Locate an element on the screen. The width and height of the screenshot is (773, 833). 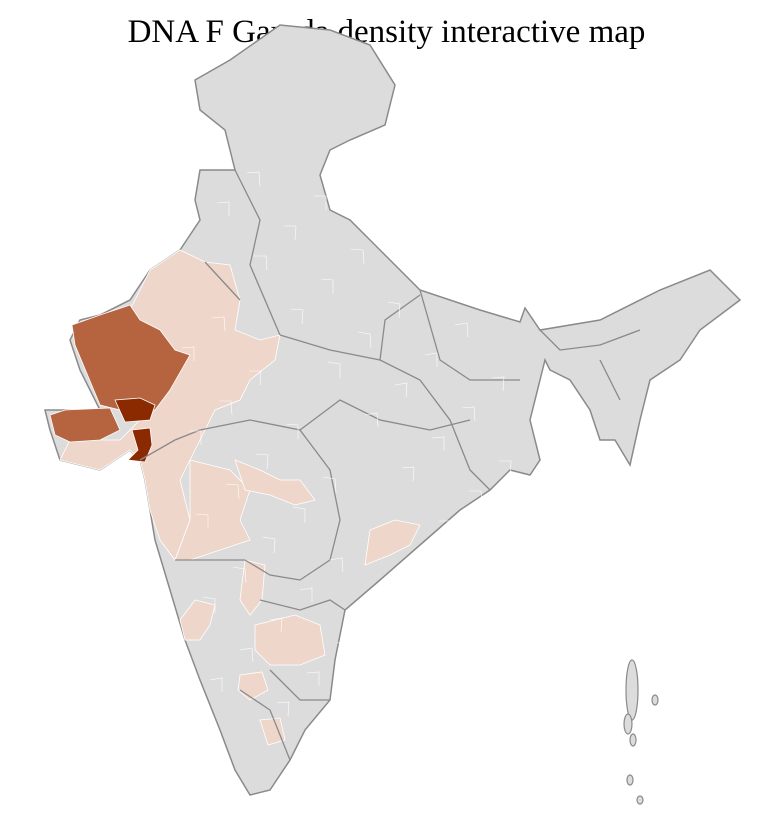
region-high-ahmedabad is located at coordinates (135, 410).